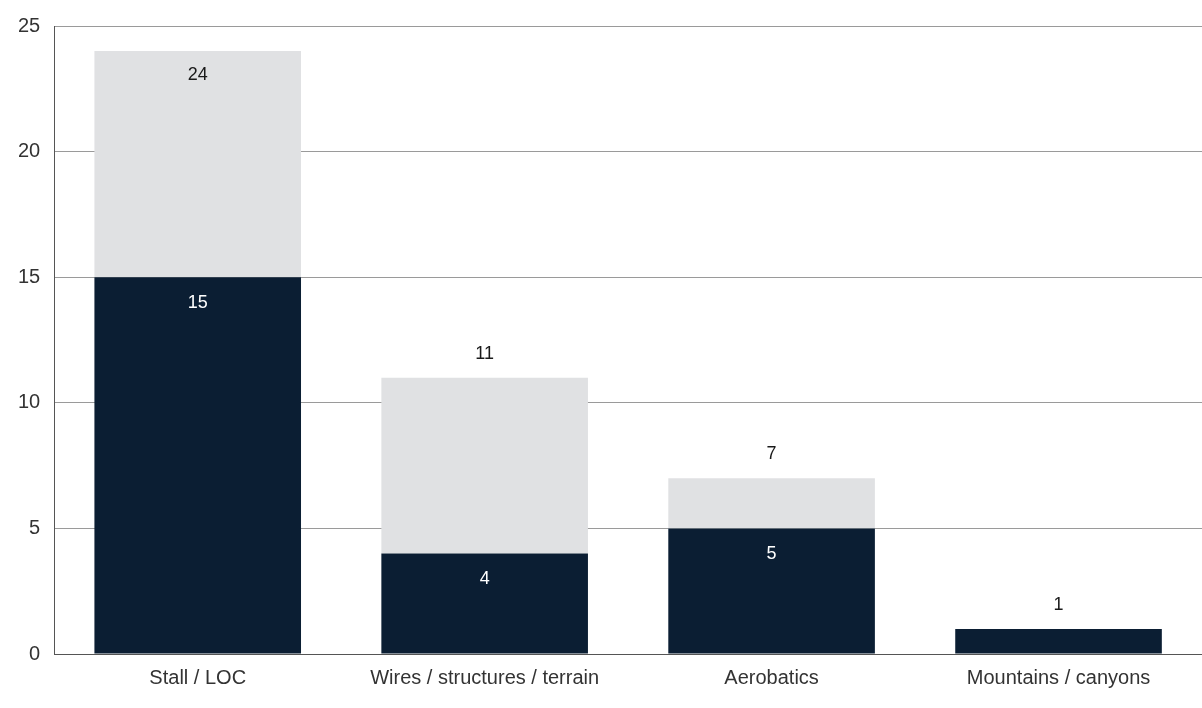 The image size is (1202, 708). What do you see at coordinates (485, 676) in the screenshot?
I see `x-tick-label: Wires / structures / terrain` at bounding box center [485, 676].